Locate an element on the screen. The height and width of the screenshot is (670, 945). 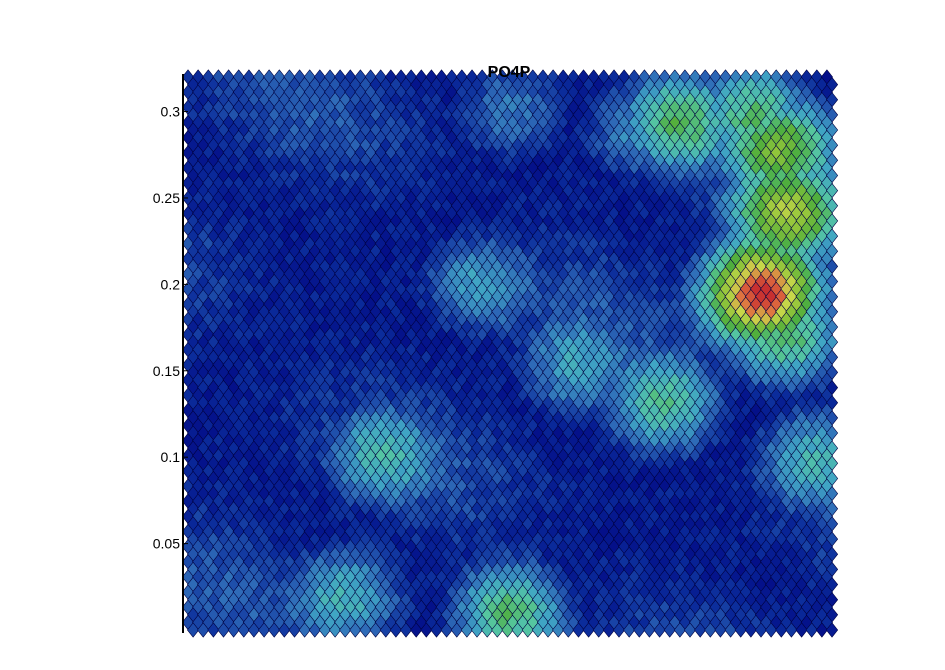
y-tick-label: 0.2 is located at coordinates (171, 284).